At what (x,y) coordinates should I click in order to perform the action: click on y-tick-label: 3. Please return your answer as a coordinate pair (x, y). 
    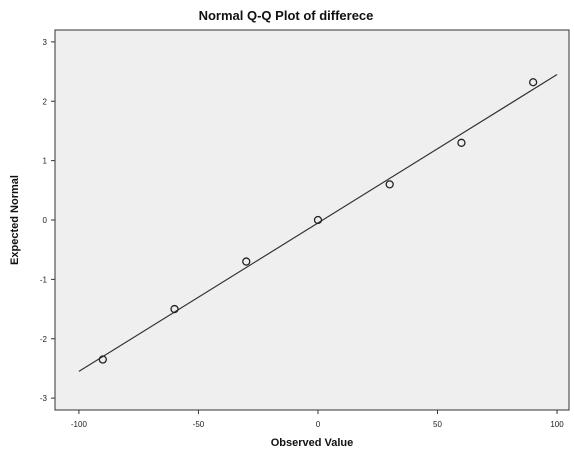
    Looking at the image, I should click on (45, 42).